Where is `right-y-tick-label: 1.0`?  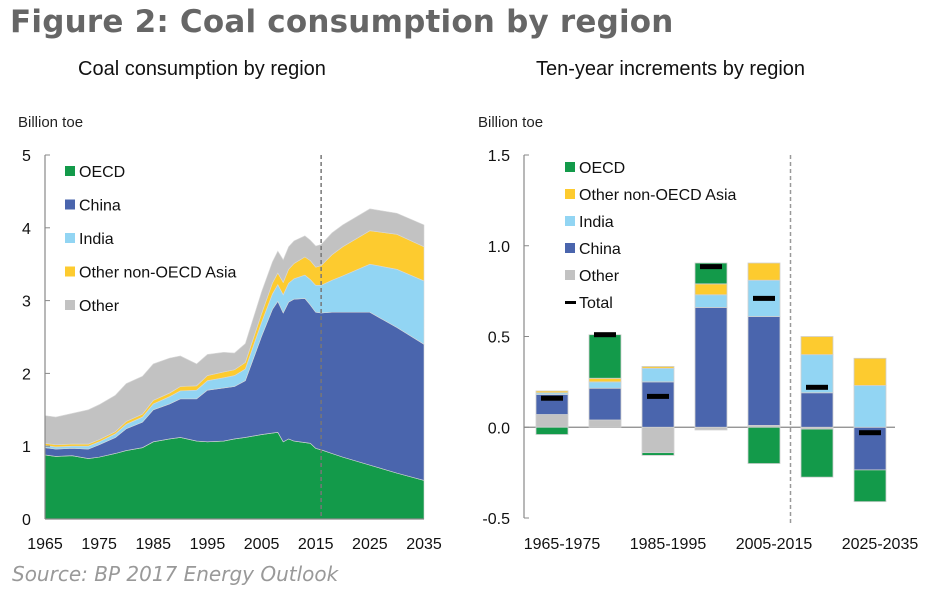
right-y-tick-label: 1.0 is located at coordinates (499, 247).